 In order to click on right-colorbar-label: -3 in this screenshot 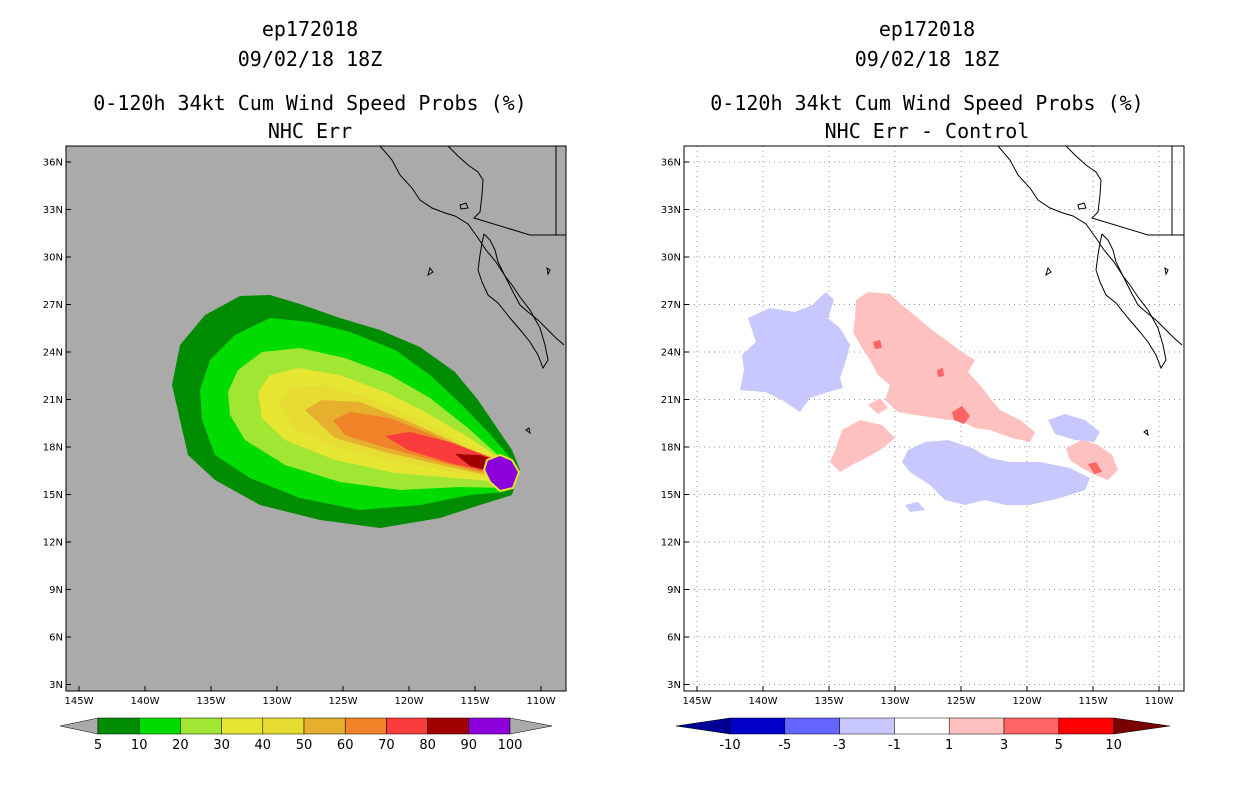, I will do `click(839, 745)`.